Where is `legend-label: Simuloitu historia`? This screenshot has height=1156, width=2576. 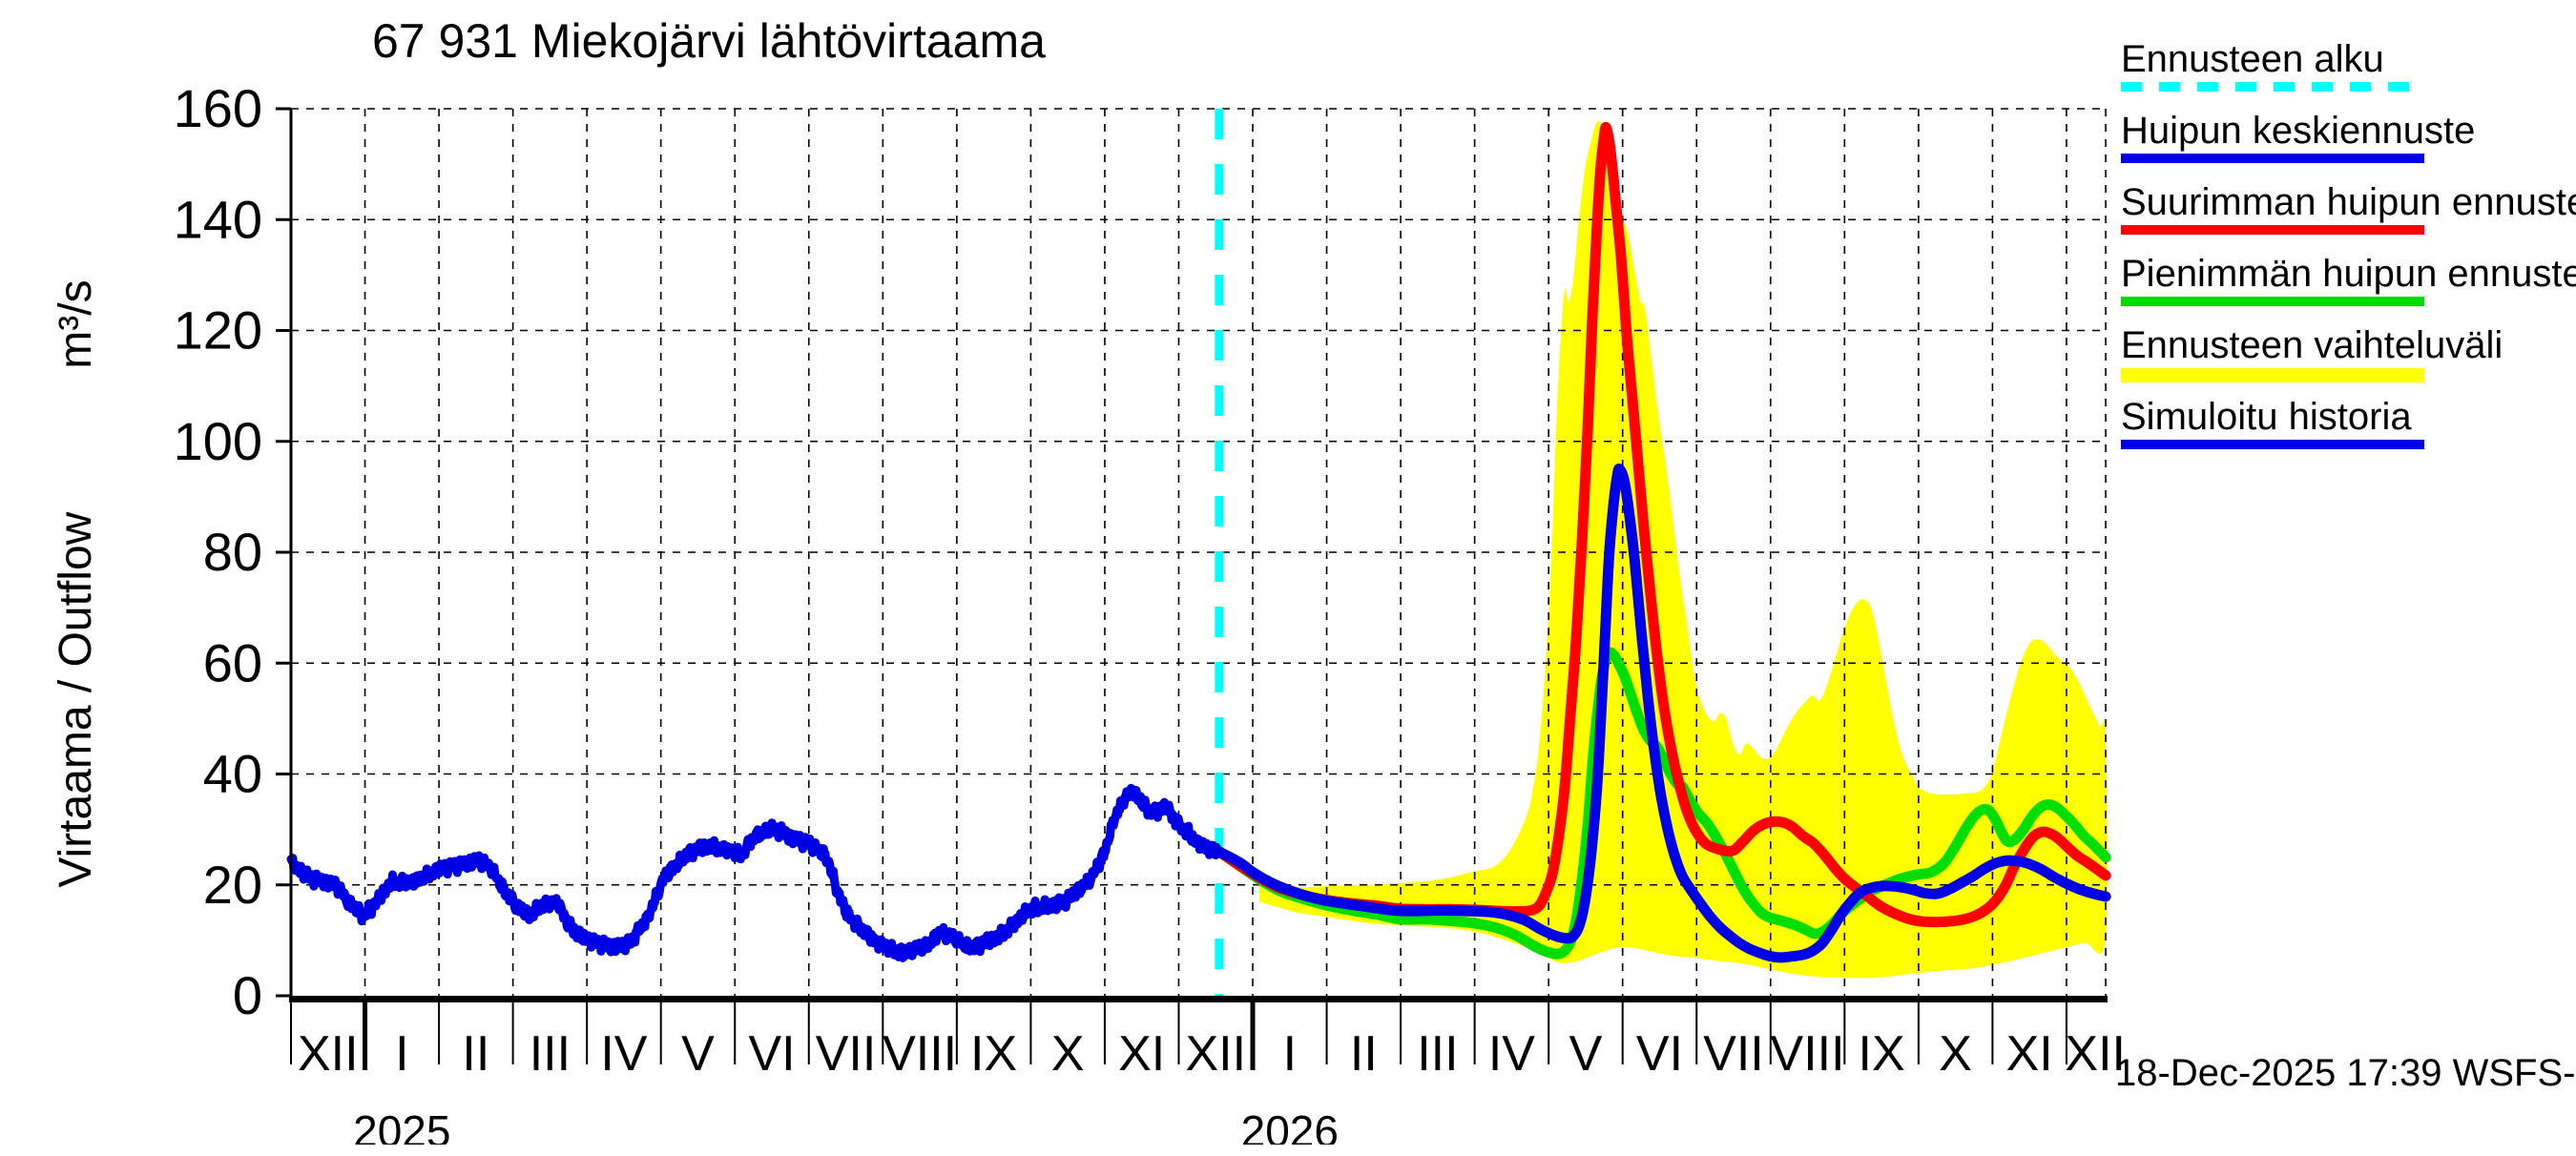 legend-label: Simuloitu historia is located at coordinates (2266, 417).